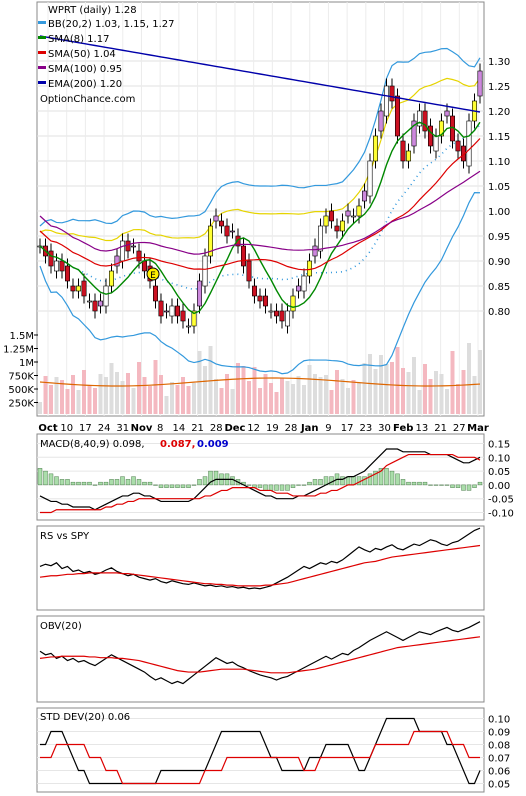  Describe the element at coordinates (384, 428) in the screenshot. I see `x-tick: 30` at that location.